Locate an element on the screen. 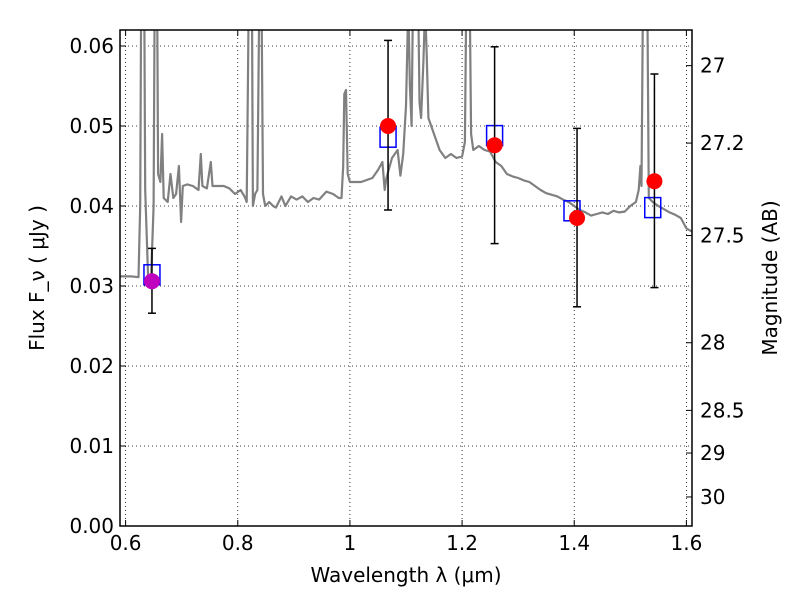 The image size is (800, 600). x-tick-label: 1.2 is located at coordinates (462, 543).